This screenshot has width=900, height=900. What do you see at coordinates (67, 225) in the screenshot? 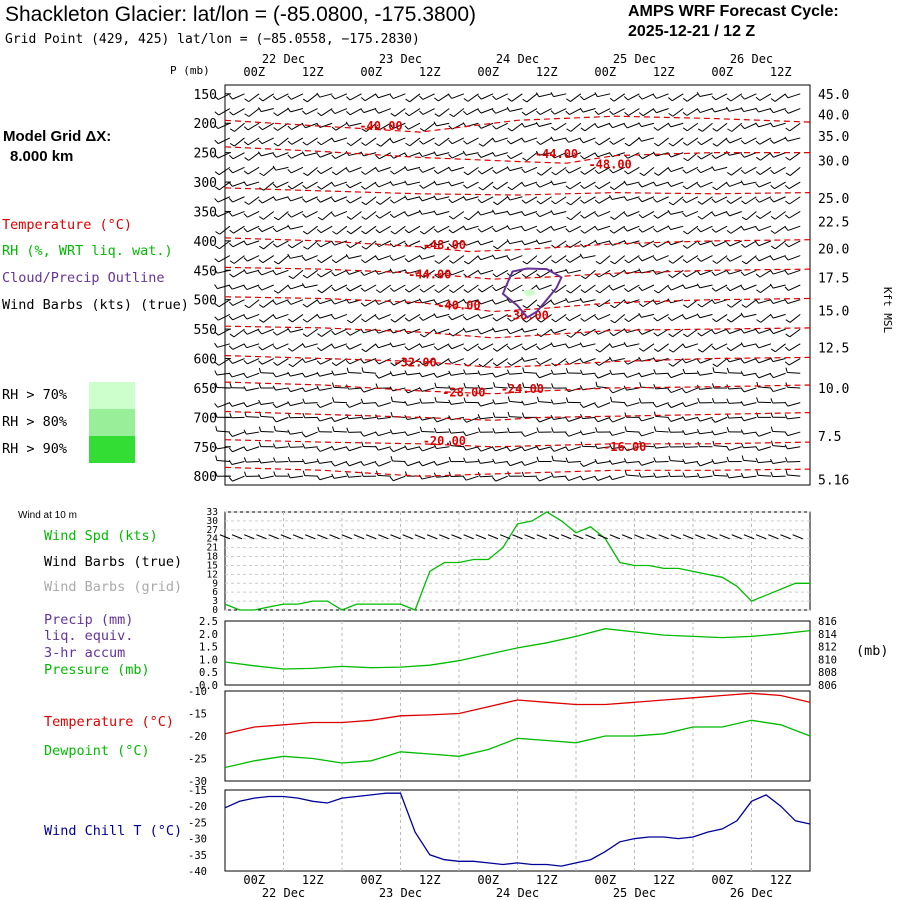
I see `legend-temperature: Temperature (°C)` at bounding box center [67, 225].